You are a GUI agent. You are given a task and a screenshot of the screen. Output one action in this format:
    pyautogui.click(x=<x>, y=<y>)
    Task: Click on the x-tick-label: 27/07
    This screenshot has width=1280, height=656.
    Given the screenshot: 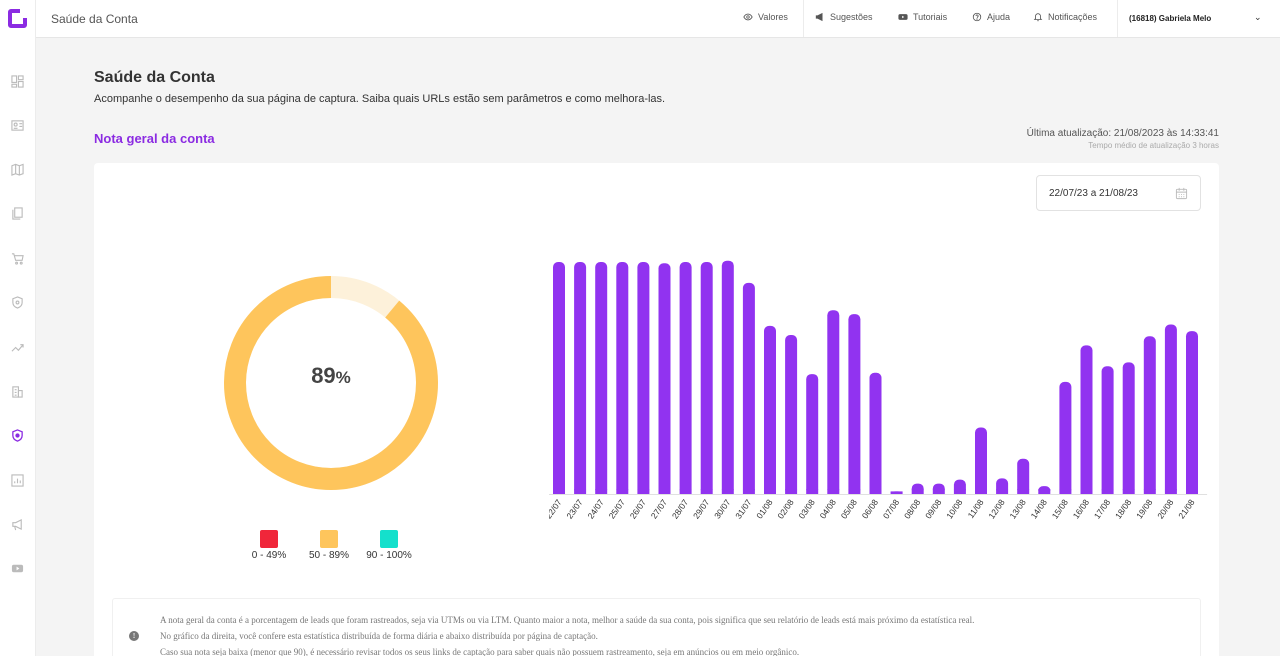 What is the action you would take?
    pyautogui.click(x=659, y=508)
    